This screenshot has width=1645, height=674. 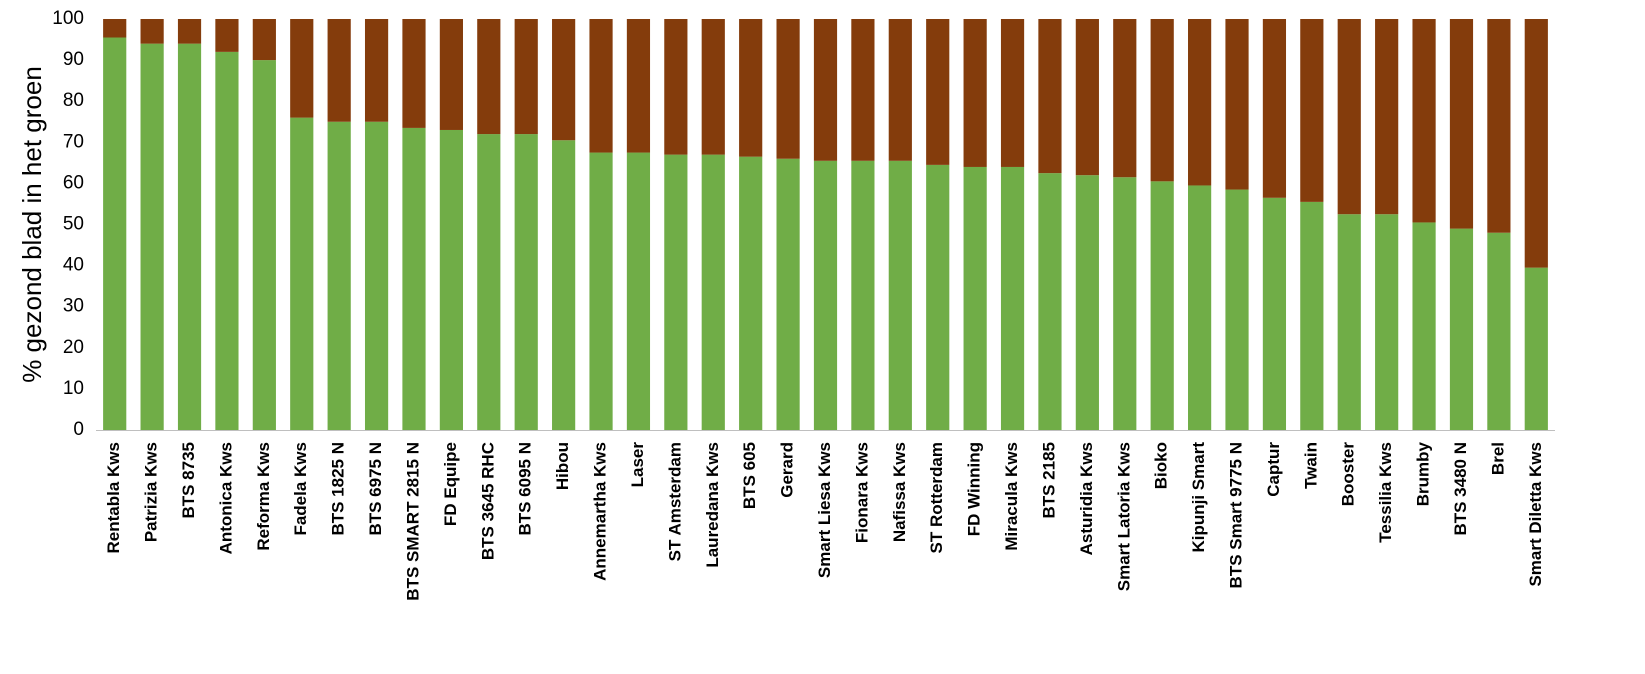 I want to click on x-tick-label: BTS 3480 N, so click(x=1460, y=489).